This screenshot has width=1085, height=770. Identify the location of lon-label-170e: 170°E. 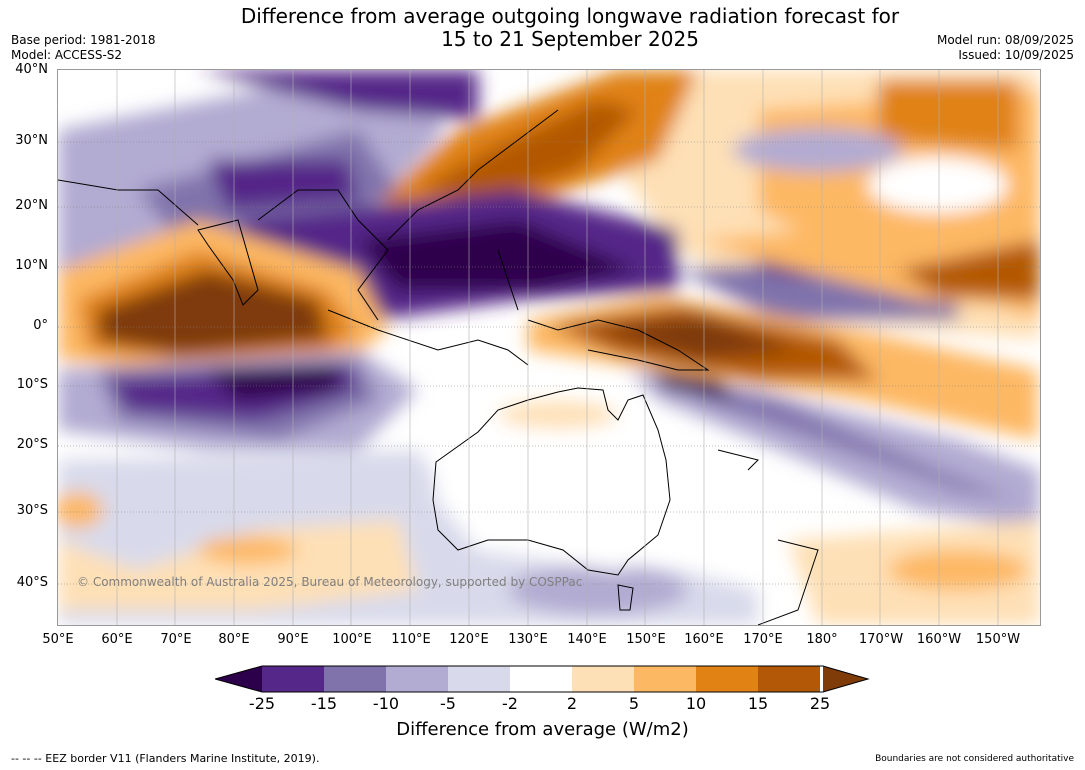
(763, 639).